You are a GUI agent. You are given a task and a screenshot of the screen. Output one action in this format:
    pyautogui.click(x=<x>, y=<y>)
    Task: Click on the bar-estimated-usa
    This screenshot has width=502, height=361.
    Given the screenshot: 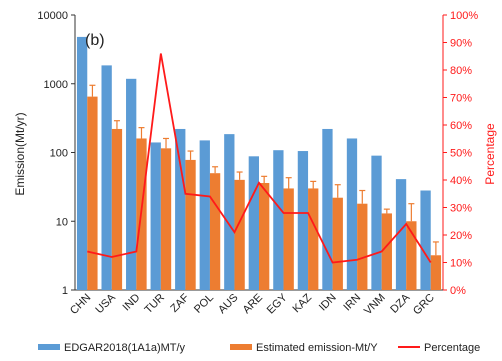 What is the action you would take?
    pyautogui.click(x=117, y=209)
    